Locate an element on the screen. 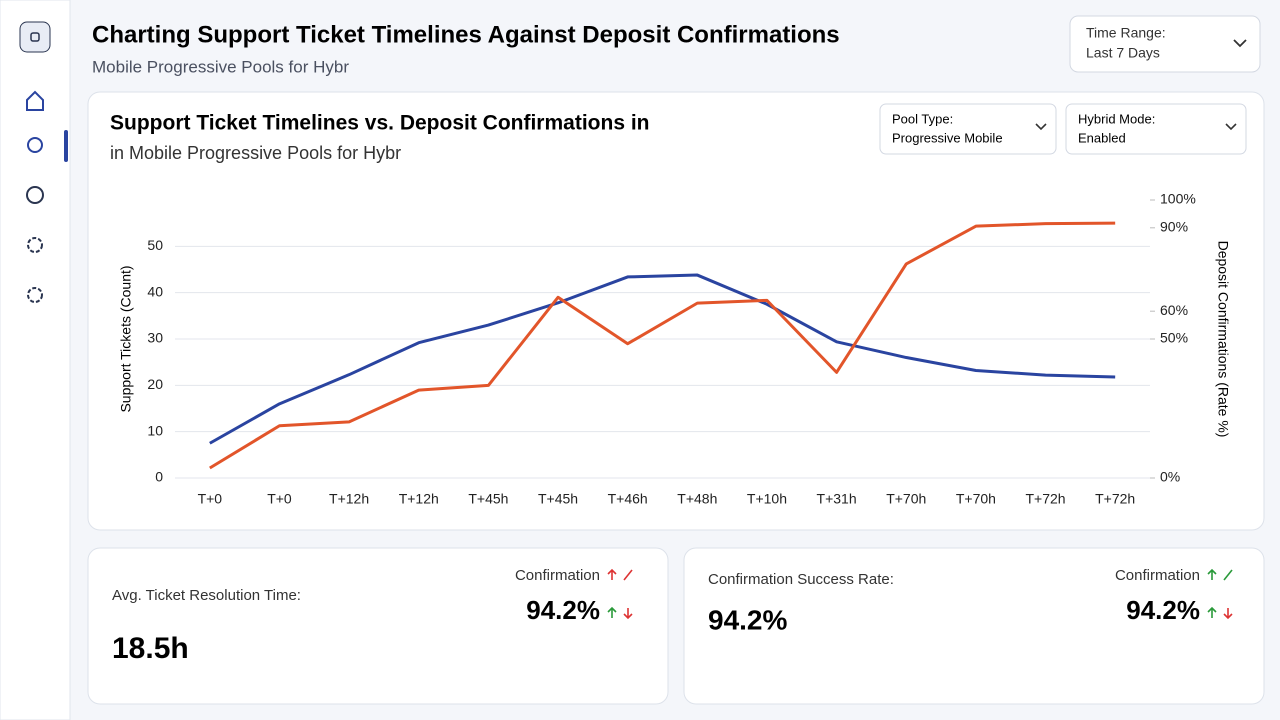  hybrid-mode-filter is located at coordinates (1156, 129).